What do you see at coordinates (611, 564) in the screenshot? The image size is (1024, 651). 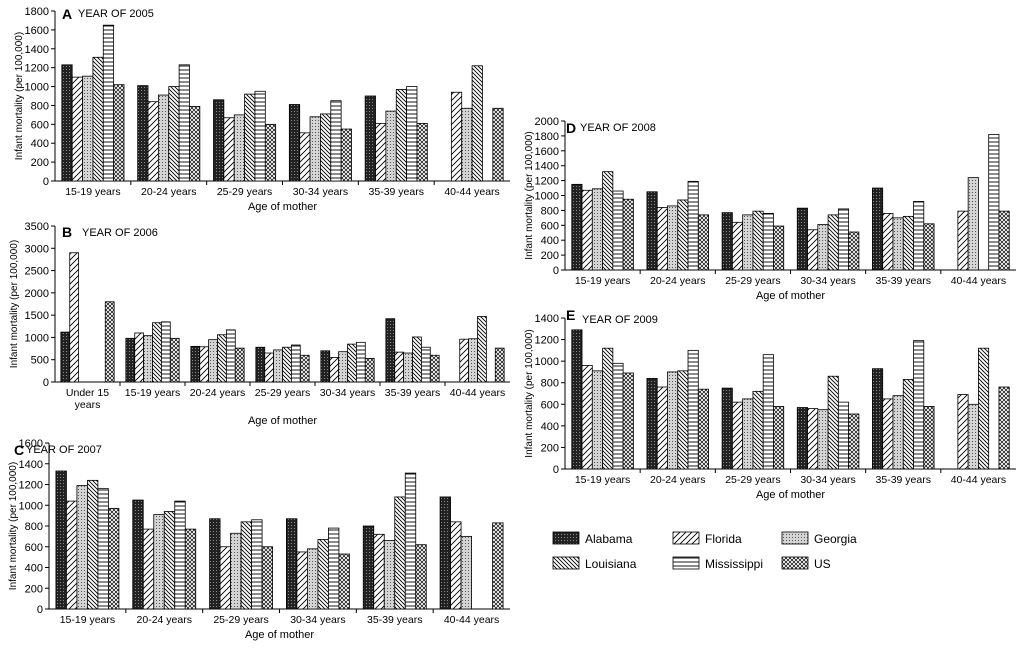 I see `legend-label-louisiana: Louisiana` at bounding box center [611, 564].